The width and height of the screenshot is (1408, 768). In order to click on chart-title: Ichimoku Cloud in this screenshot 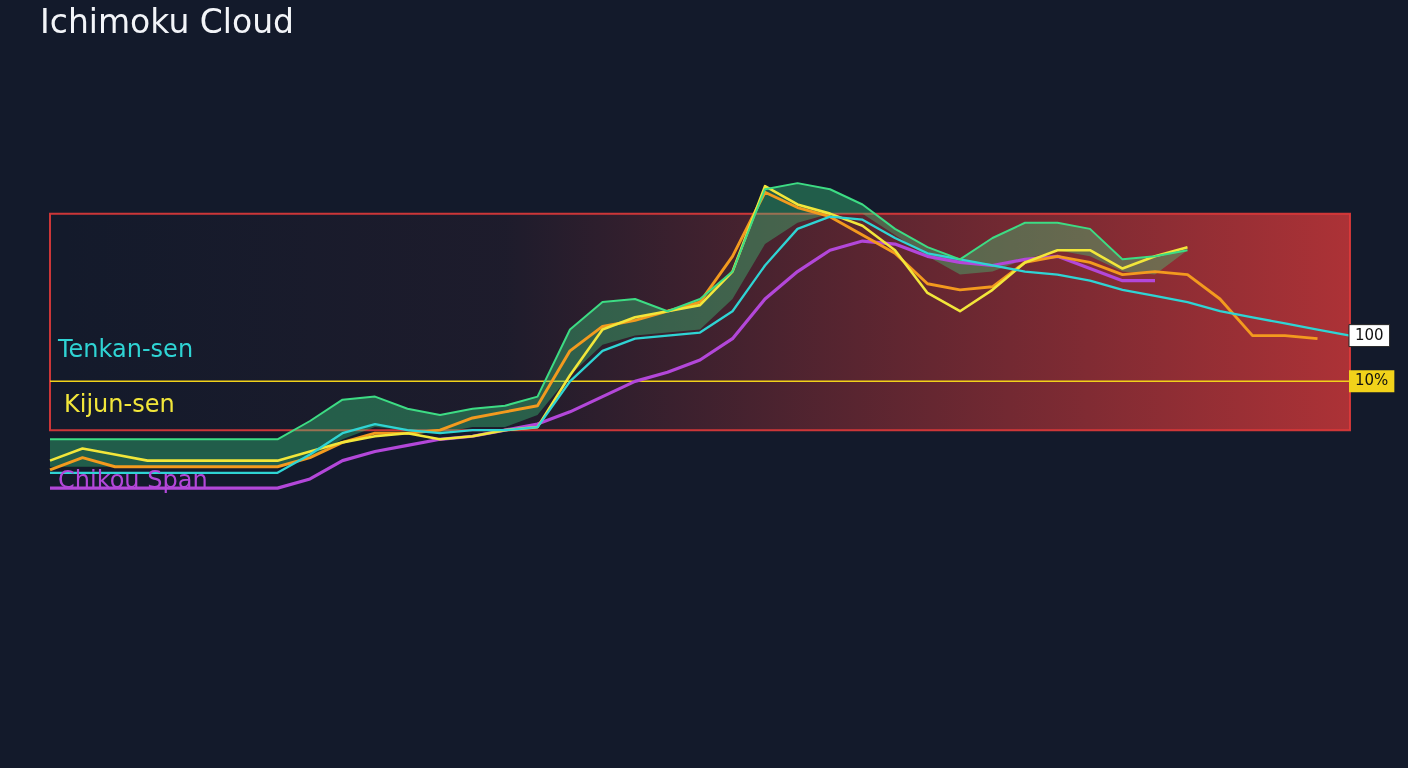, I will do `click(167, 21)`.